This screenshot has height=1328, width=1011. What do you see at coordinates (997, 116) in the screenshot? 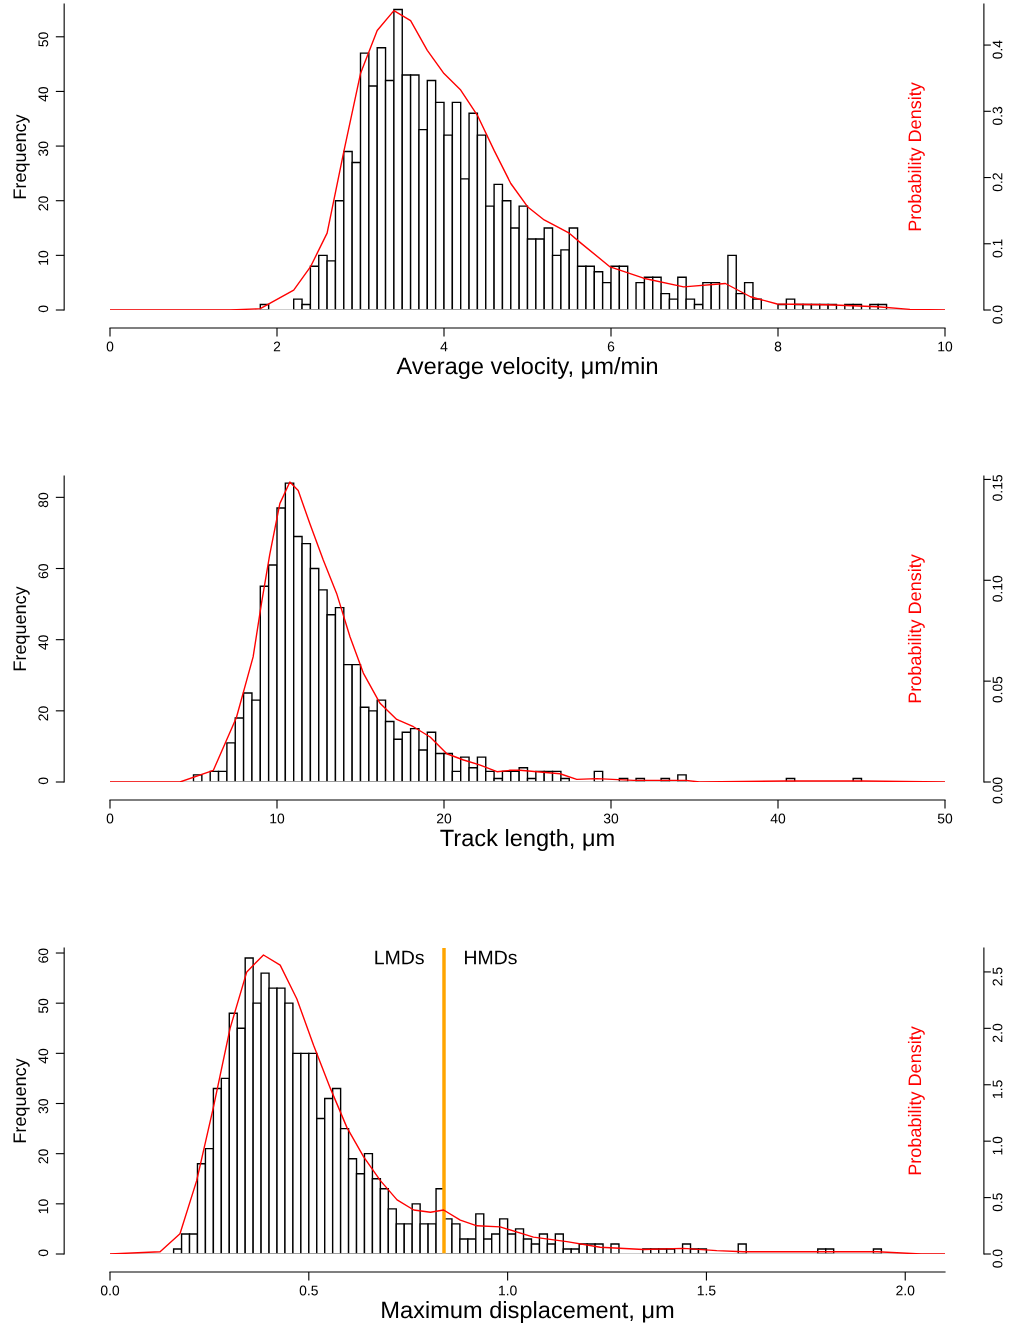
I see `y2-tick-label: 0.3` at bounding box center [997, 116].